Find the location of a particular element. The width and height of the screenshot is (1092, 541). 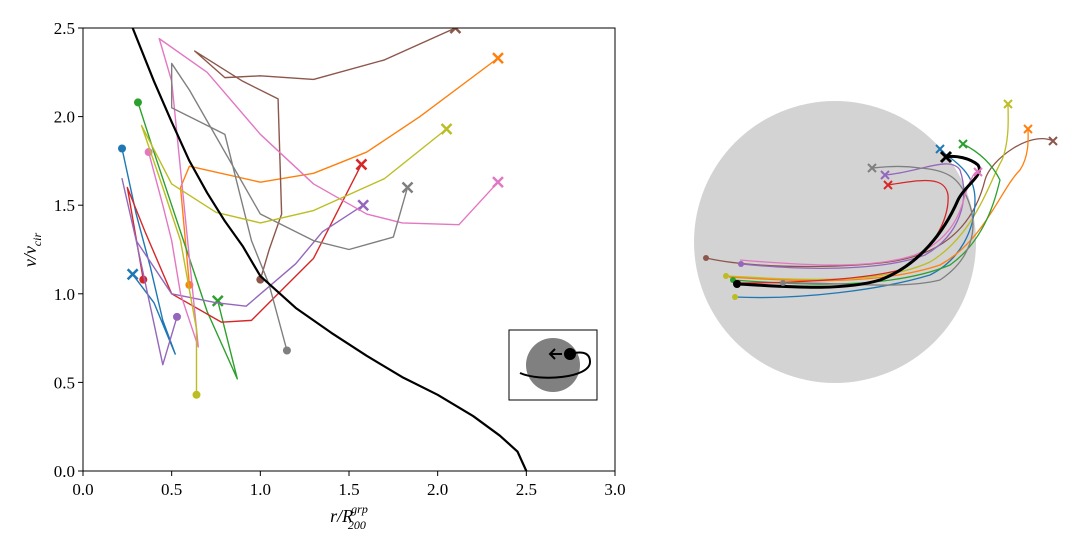

y-tick-label: 0.5 is located at coordinates (64, 382).